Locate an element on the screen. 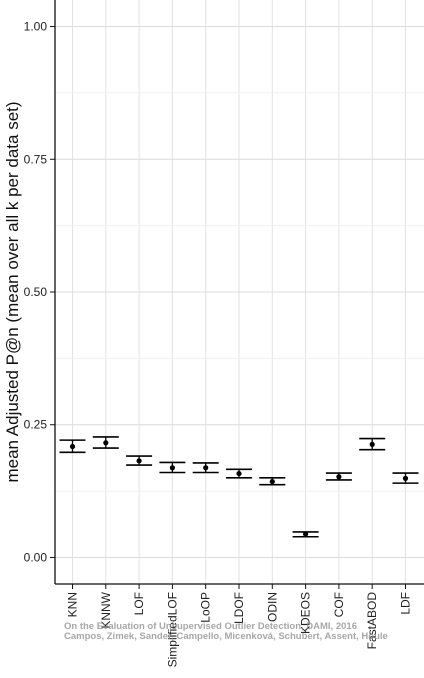  x-tick-label: KNN is located at coordinates (73, 604).